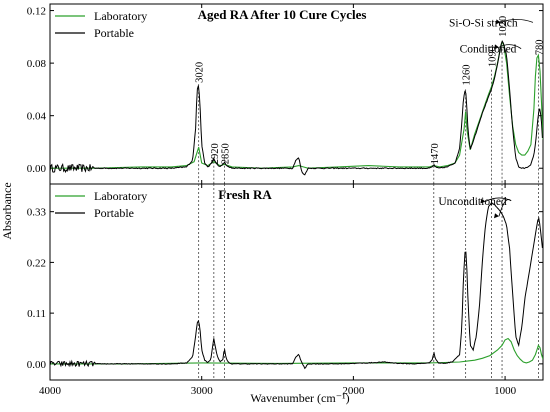 The image size is (550, 412). Describe the element at coordinates (492, 56) in the screenshot. I see `peak-label: 1090` at that location.